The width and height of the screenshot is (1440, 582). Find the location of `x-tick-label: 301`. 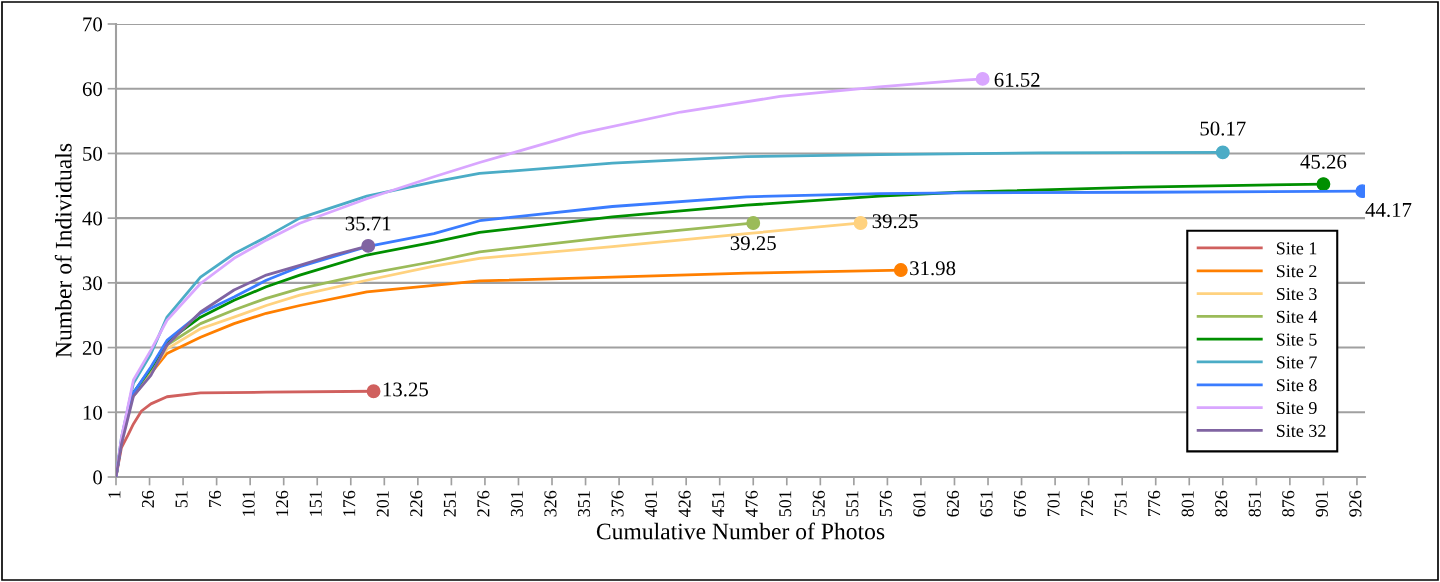

x-tick-label: 301 is located at coordinates (516, 504).